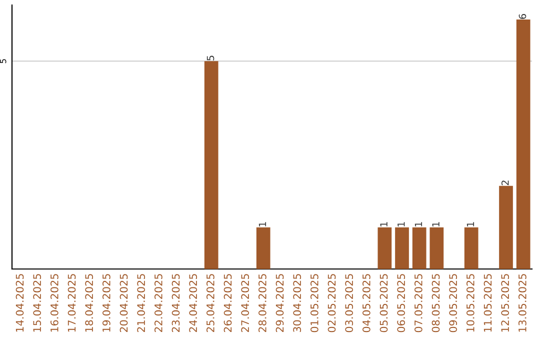 The image size is (540, 340). I want to click on x-tick-label: 09.05.2025, so click(453, 303).